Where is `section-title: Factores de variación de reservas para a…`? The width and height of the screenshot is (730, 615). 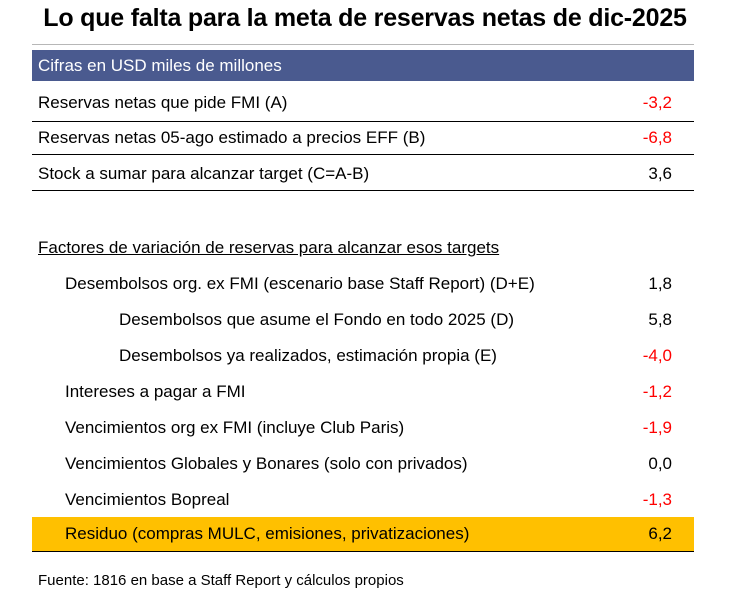
section-title: Factores de variación de reservas para a… is located at coordinates (269, 247).